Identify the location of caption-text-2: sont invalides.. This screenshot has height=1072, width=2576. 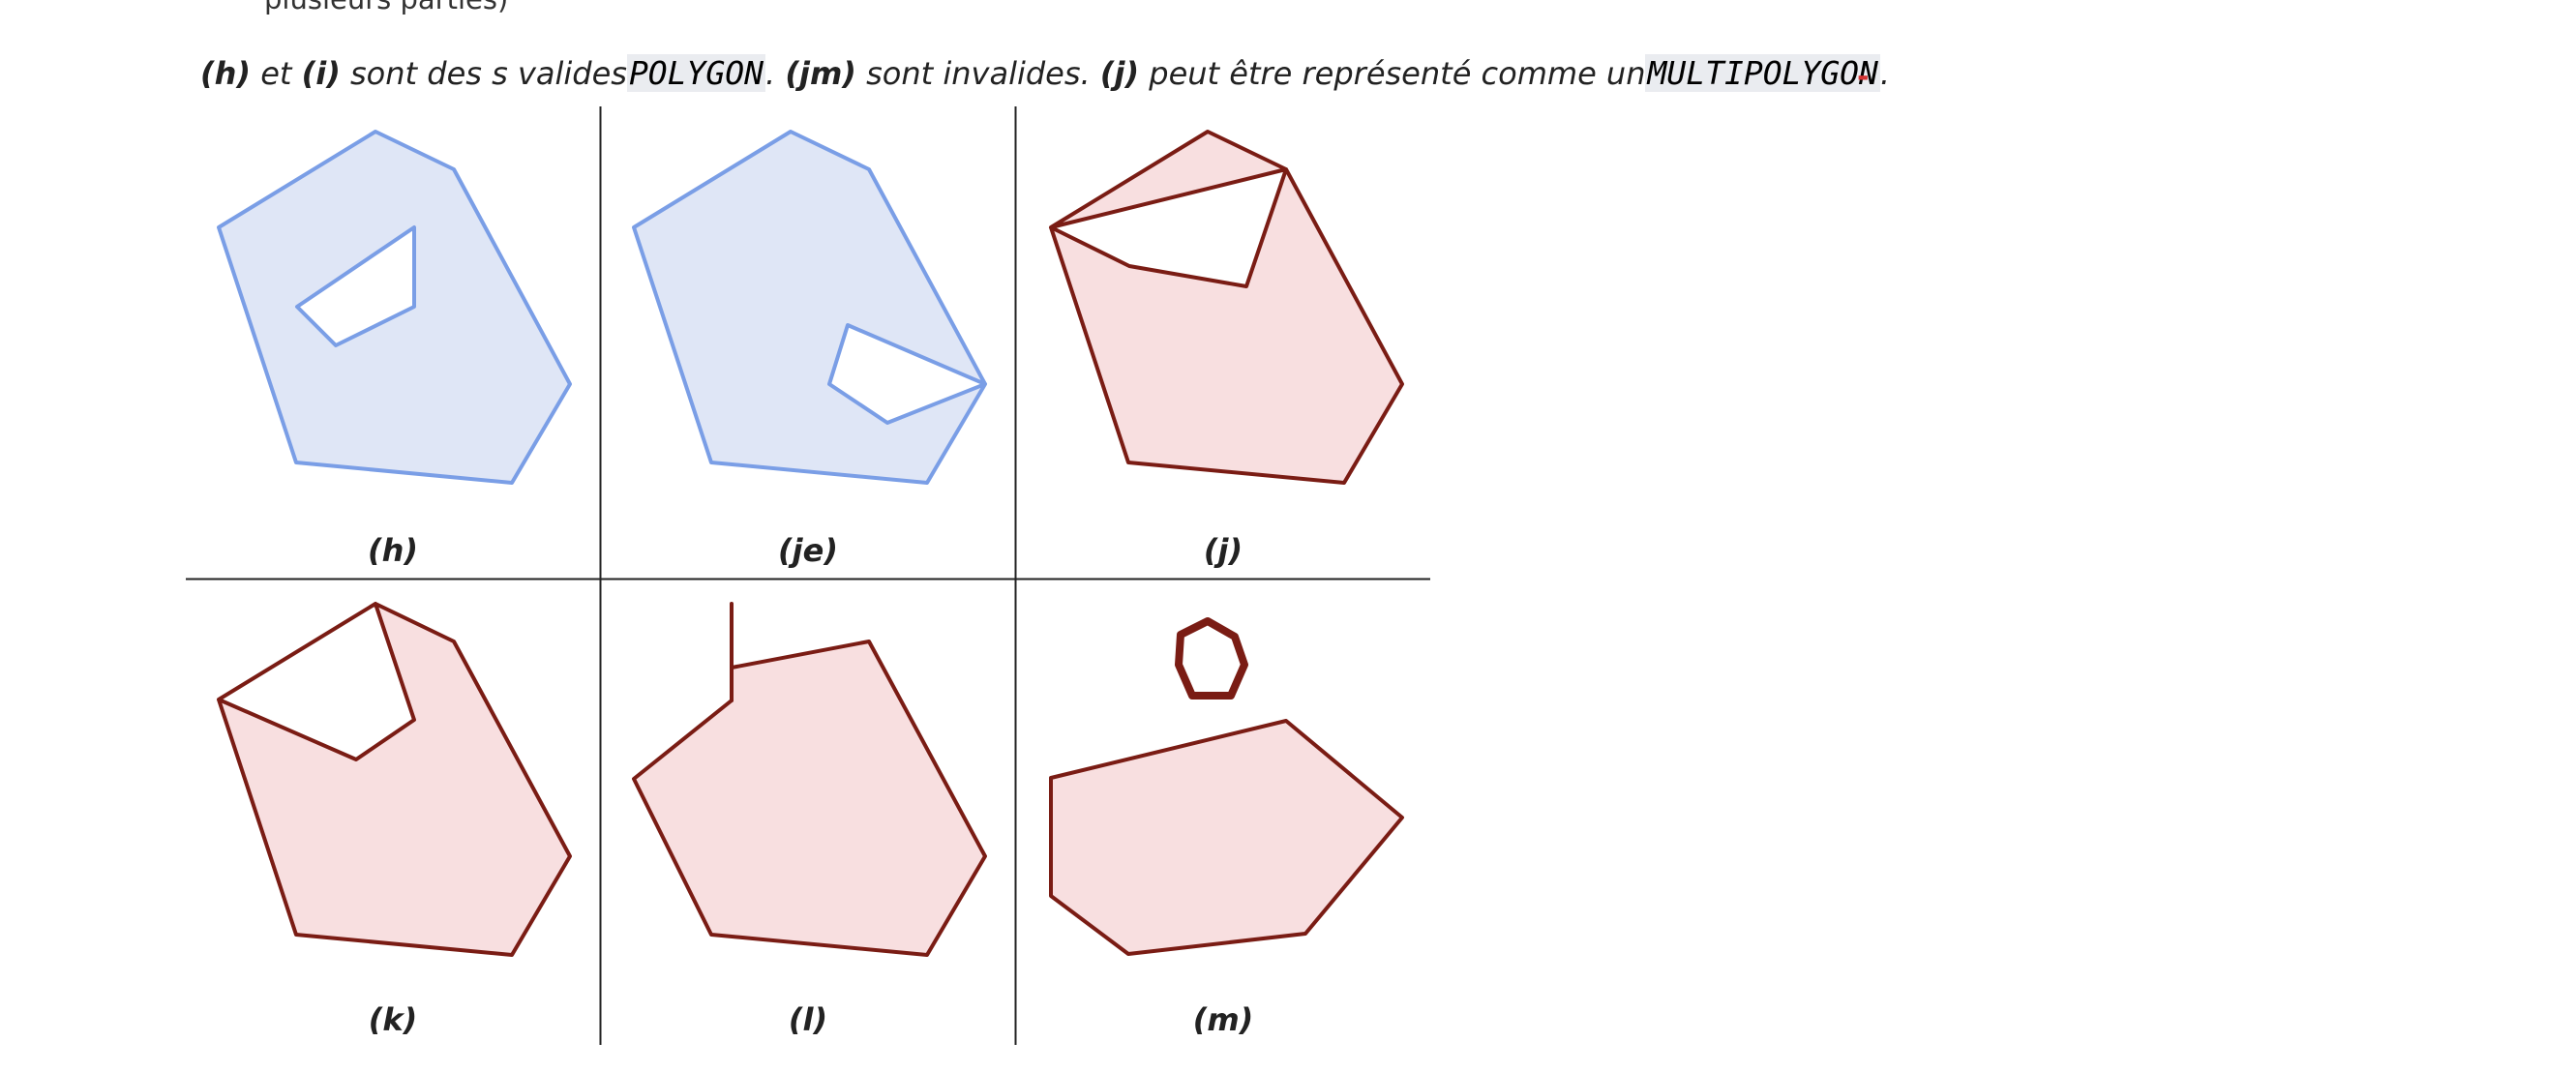
(977, 73).